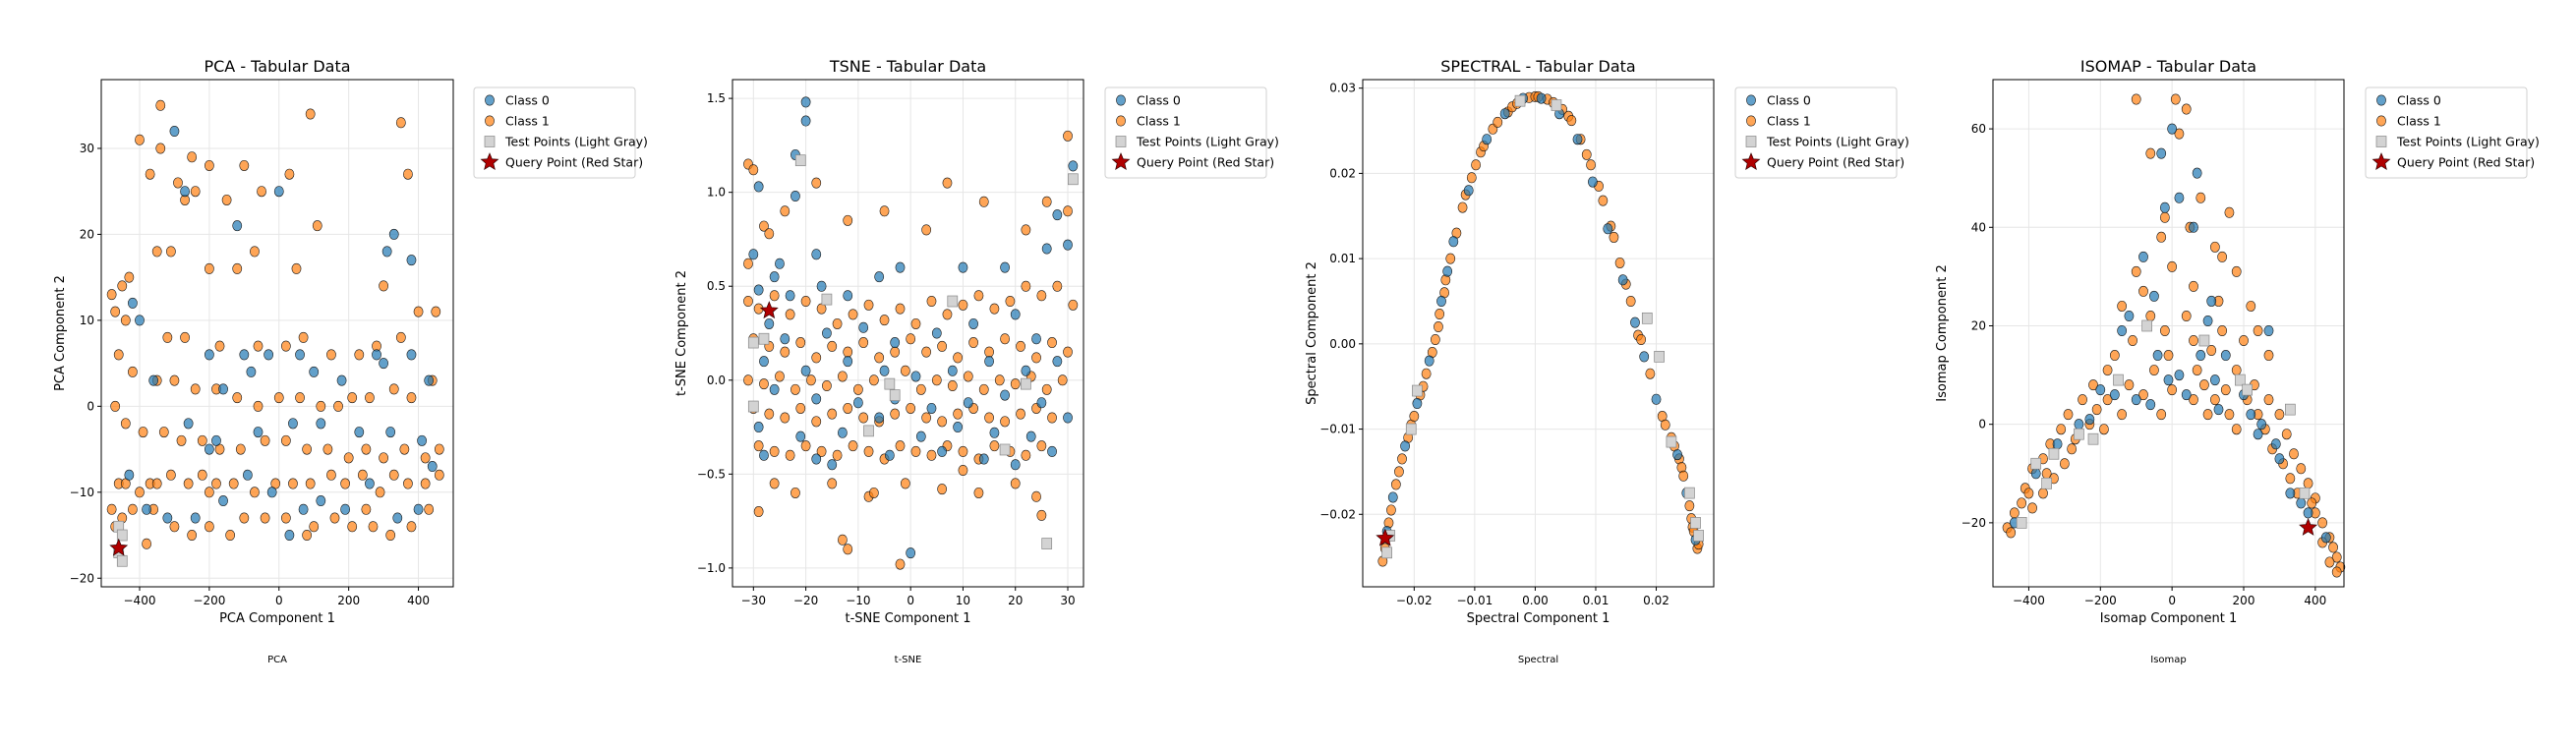 The image size is (2576, 747). What do you see at coordinates (1978, 129) in the screenshot?
I see `y-tick-label: 60` at bounding box center [1978, 129].